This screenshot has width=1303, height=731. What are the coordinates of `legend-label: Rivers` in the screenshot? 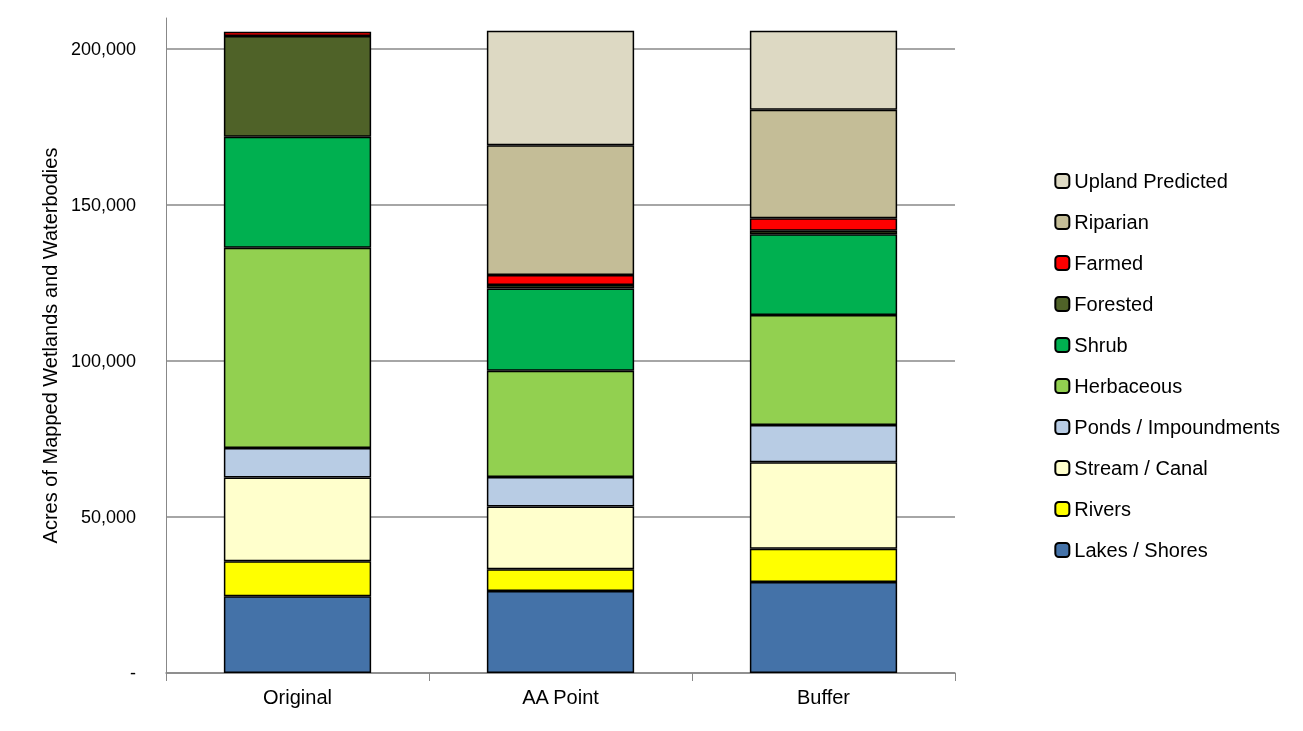 It's located at (1102, 509).